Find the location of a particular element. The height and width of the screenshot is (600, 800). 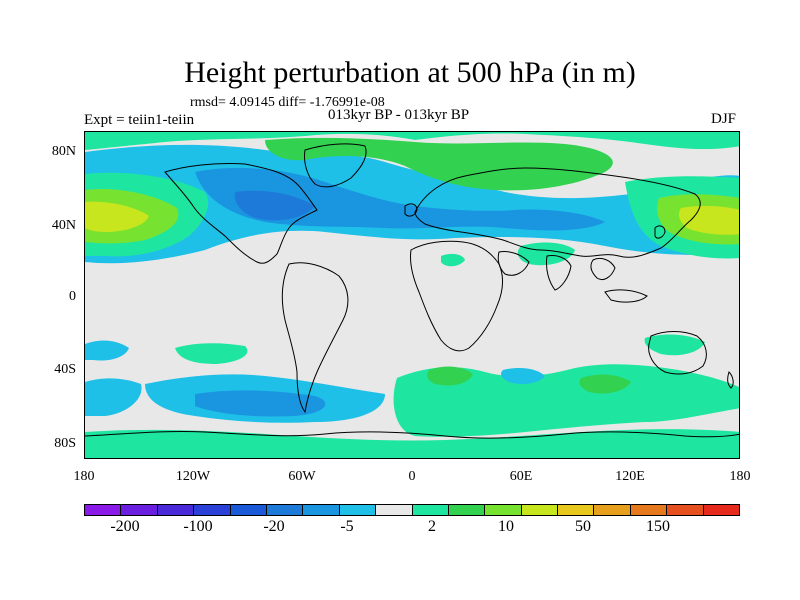

coast-eurasia is located at coordinates (557, 212).